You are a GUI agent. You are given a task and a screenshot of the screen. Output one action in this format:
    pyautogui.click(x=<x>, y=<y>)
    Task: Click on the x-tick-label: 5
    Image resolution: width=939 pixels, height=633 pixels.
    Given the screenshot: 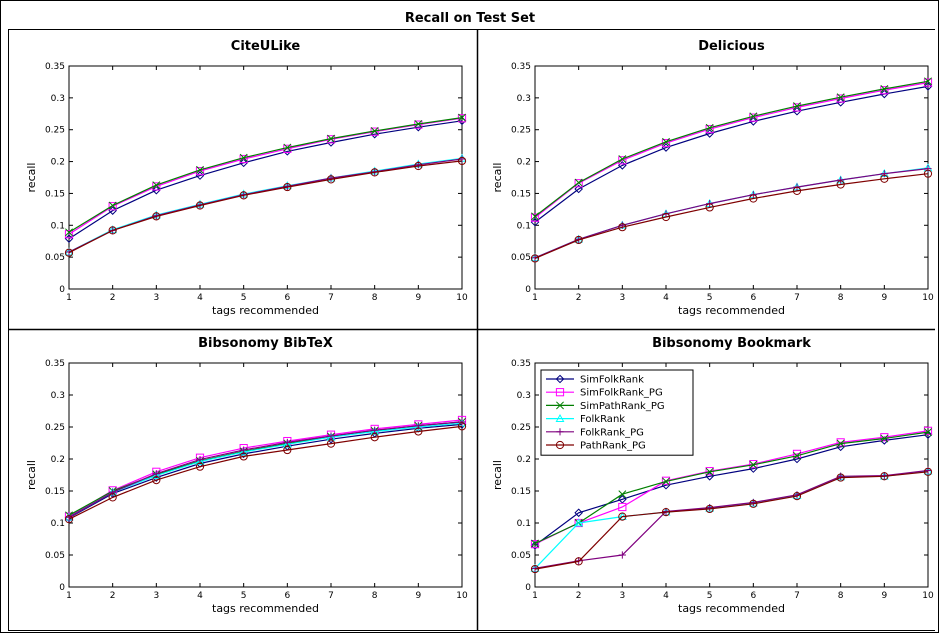 What is the action you would take?
    pyautogui.click(x=244, y=596)
    